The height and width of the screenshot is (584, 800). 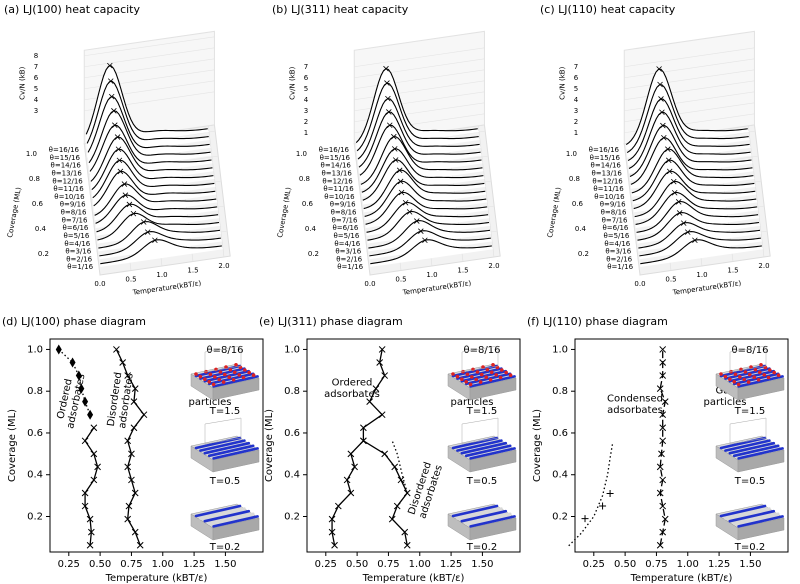 I want to click on phase-annotation: Disorderedadsorbates, so click(x=425, y=490).